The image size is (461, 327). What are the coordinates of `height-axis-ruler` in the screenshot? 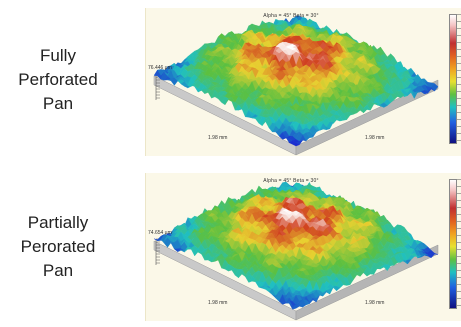 It's located at (157, 251).